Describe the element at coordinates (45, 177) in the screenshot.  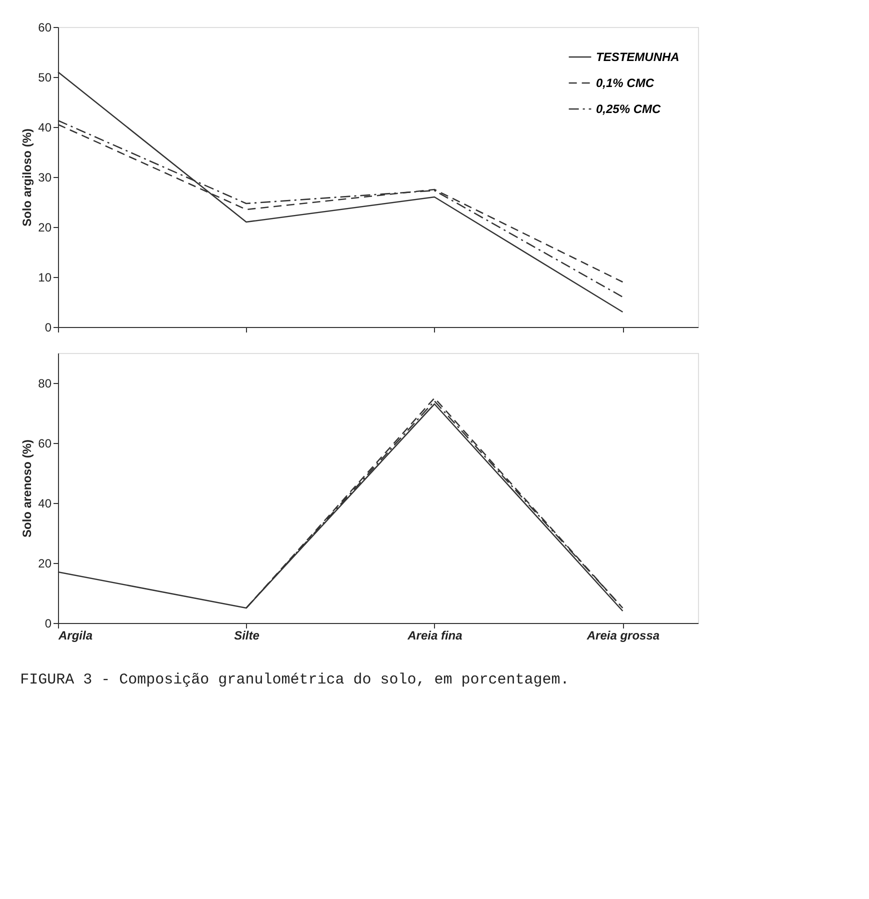
I see `y-tick-label: 30` at that location.